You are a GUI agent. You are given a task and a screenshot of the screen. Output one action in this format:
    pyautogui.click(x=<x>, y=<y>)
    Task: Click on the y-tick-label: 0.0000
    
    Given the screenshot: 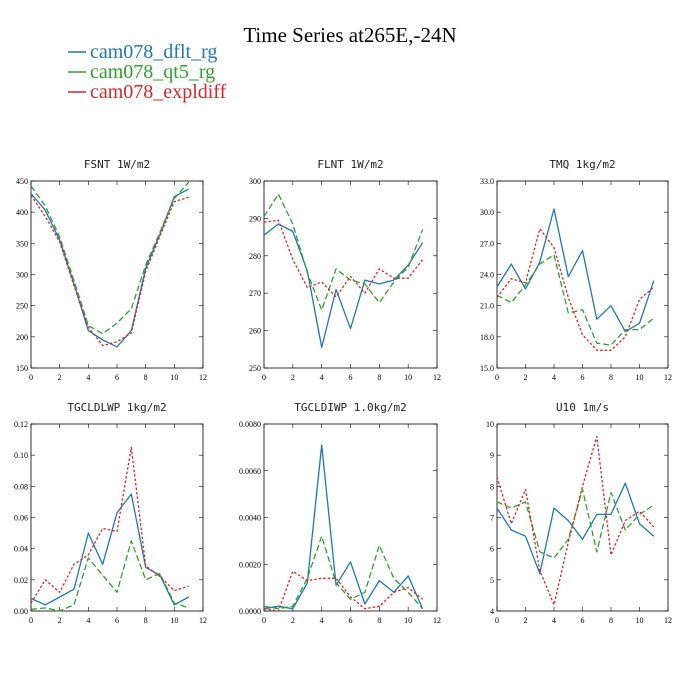 What is the action you would take?
    pyautogui.click(x=250, y=611)
    